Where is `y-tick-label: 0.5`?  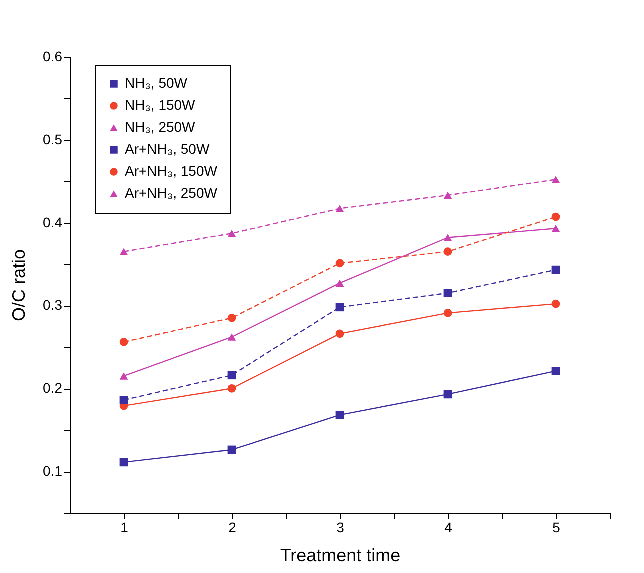 y-tick-label: 0.5 is located at coordinates (53, 139).